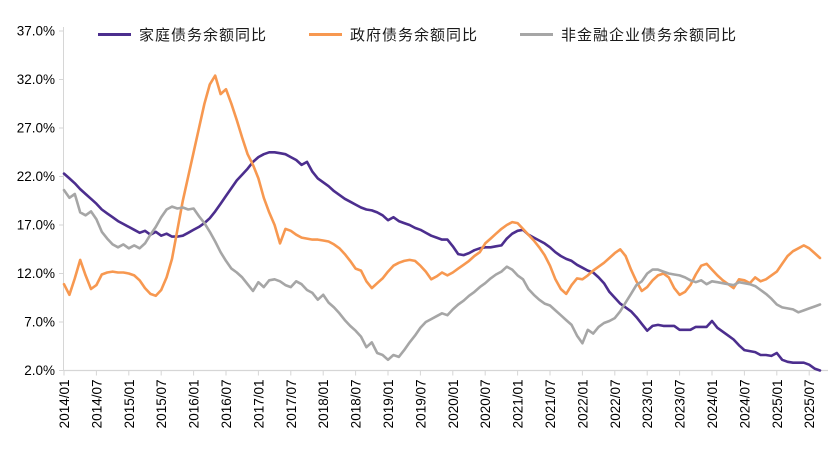 The height and width of the screenshot is (461, 835). Describe the element at coordinates (680, 404) in the screenshot. I see `x-tick-label: 2023/07` at that location.